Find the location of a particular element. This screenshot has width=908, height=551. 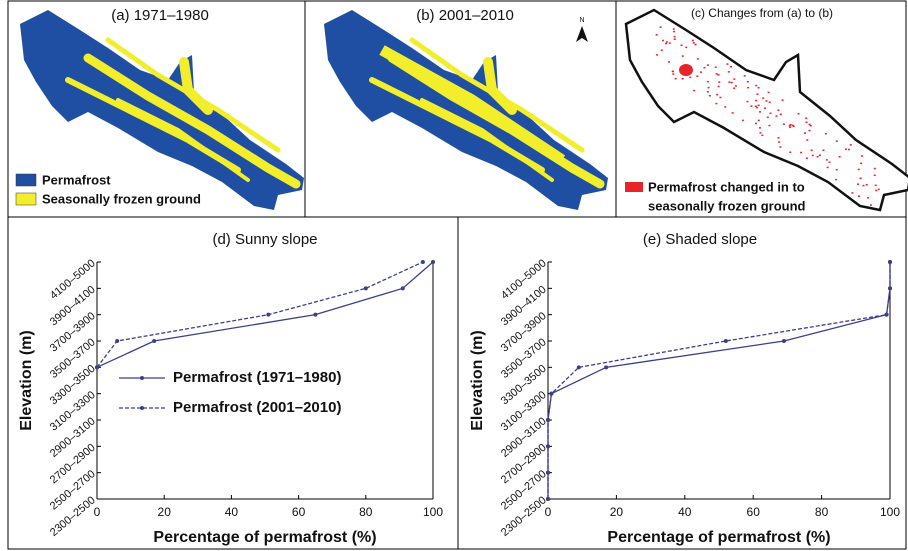

series-line is located at coordinates (260, 314).